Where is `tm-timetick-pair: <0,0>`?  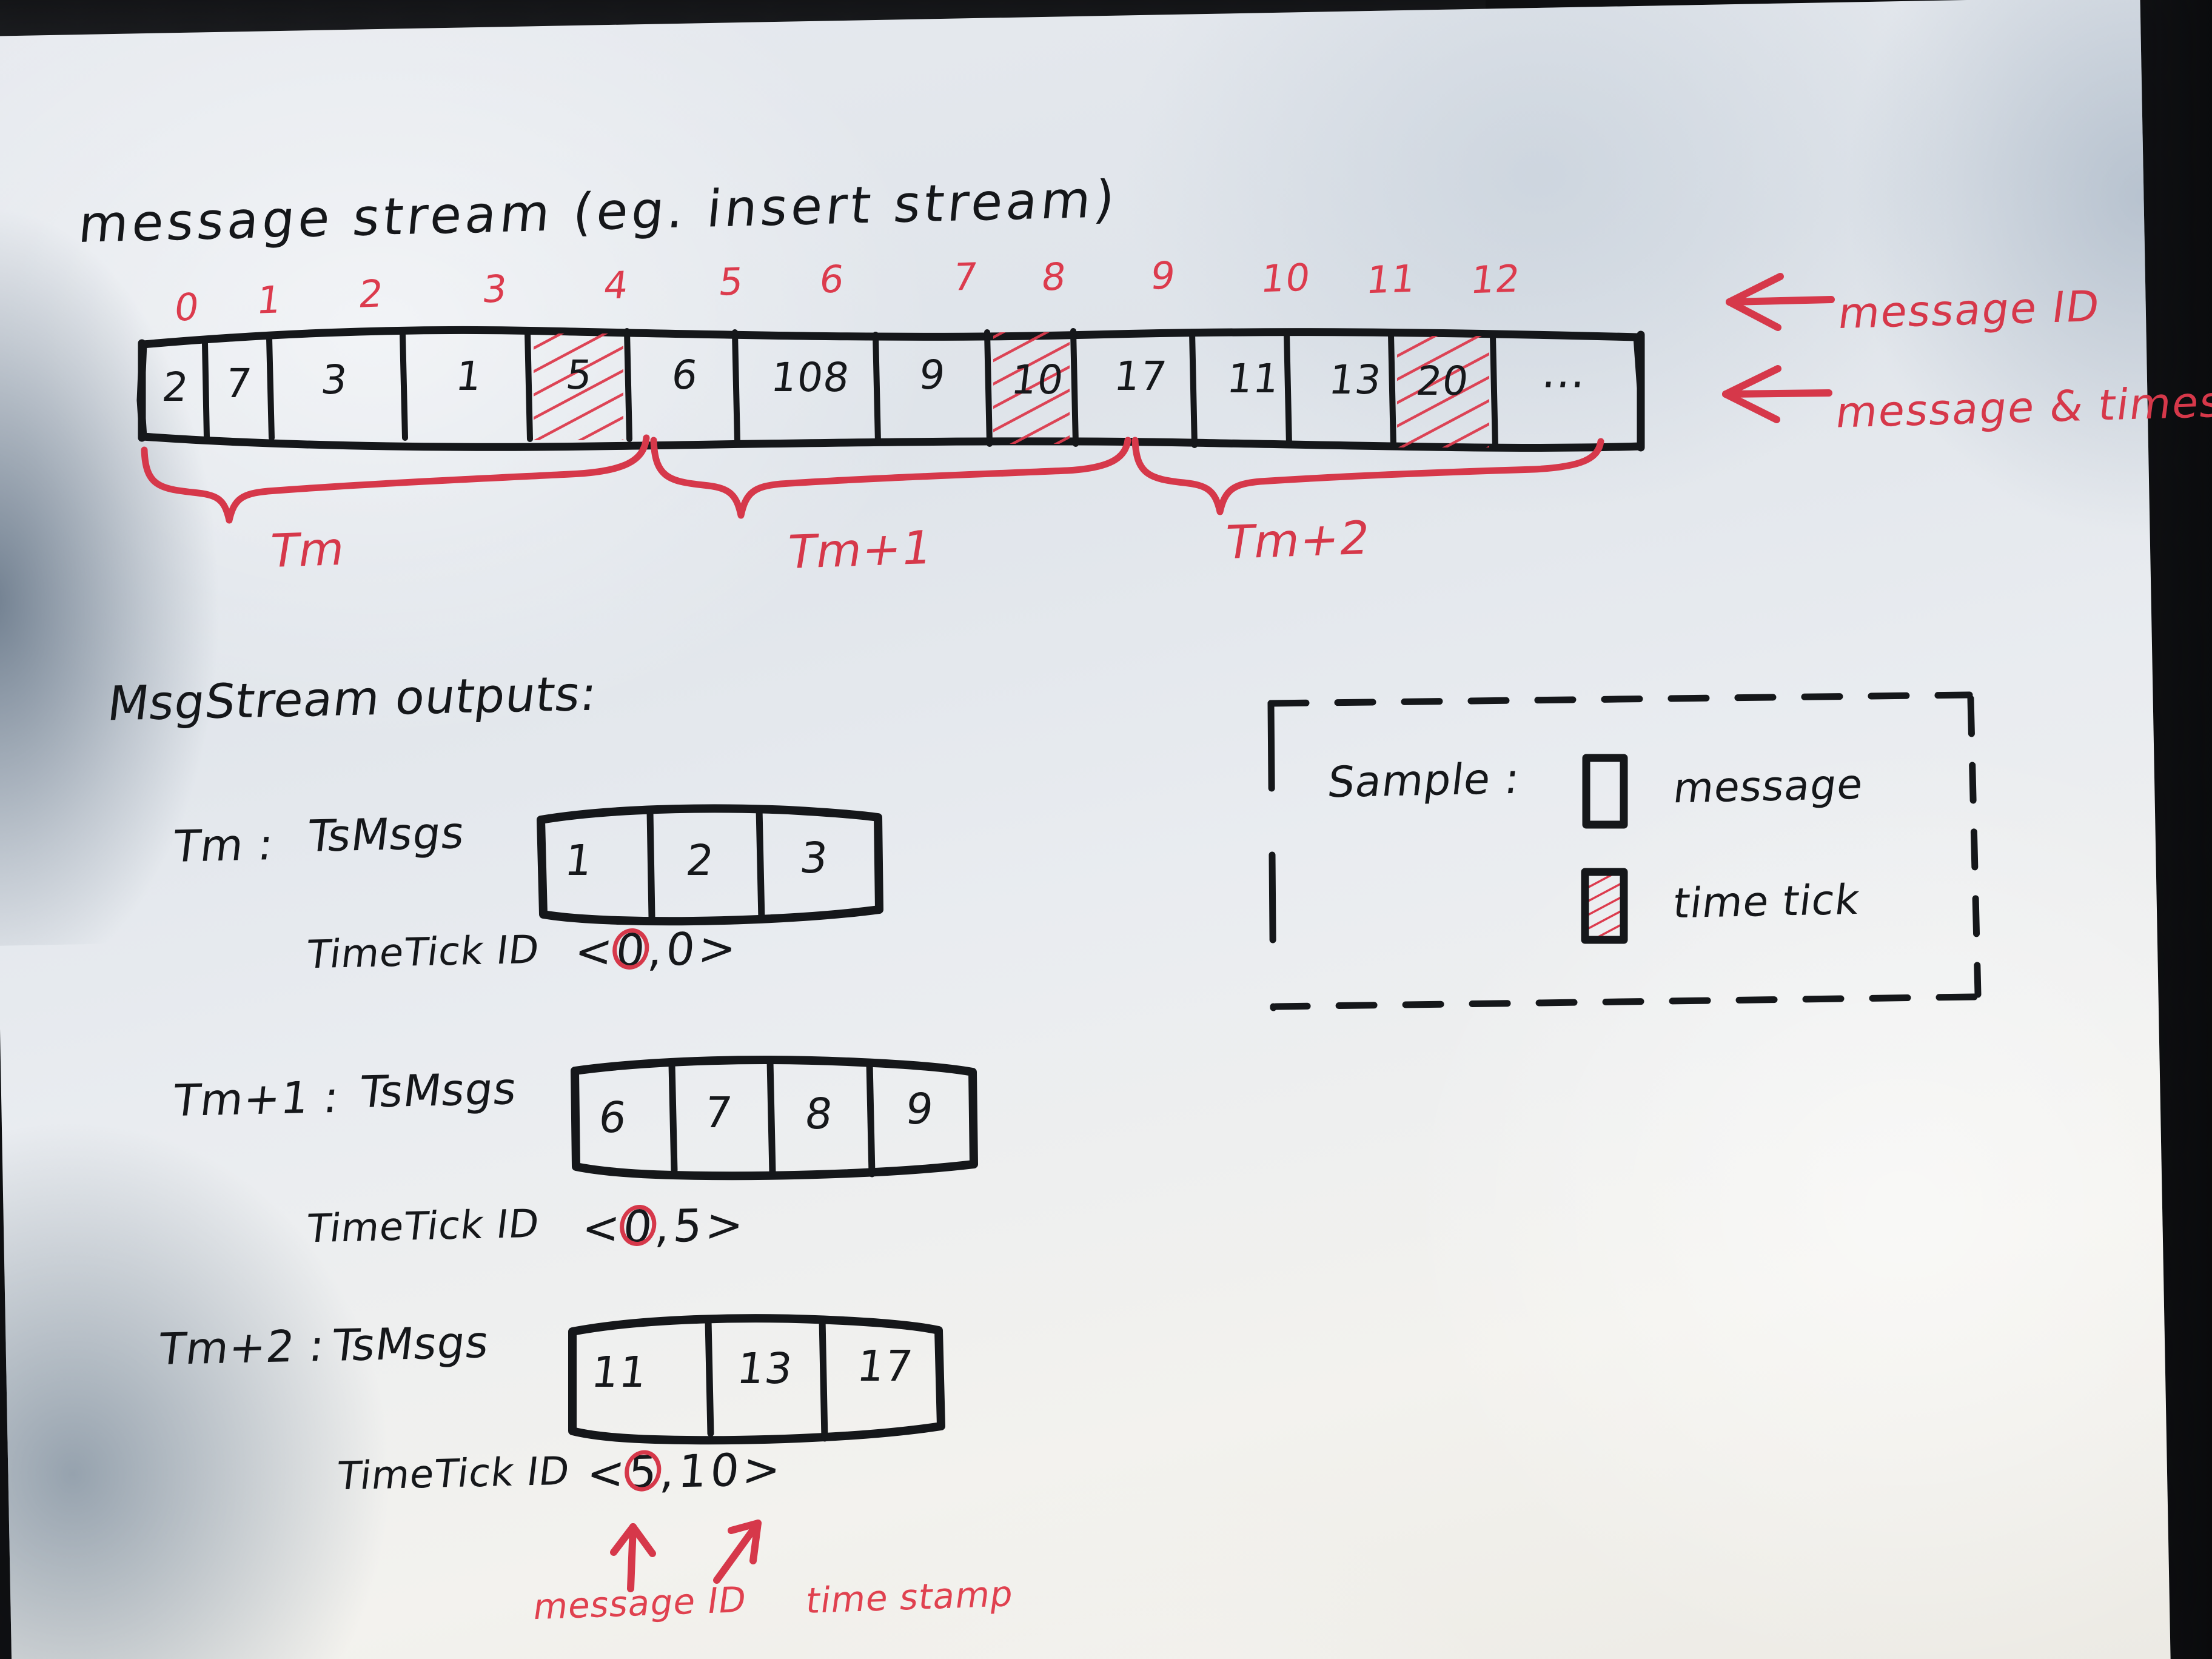 tm-timetick-pair: <0,0> is located at coordinates (657, 950).